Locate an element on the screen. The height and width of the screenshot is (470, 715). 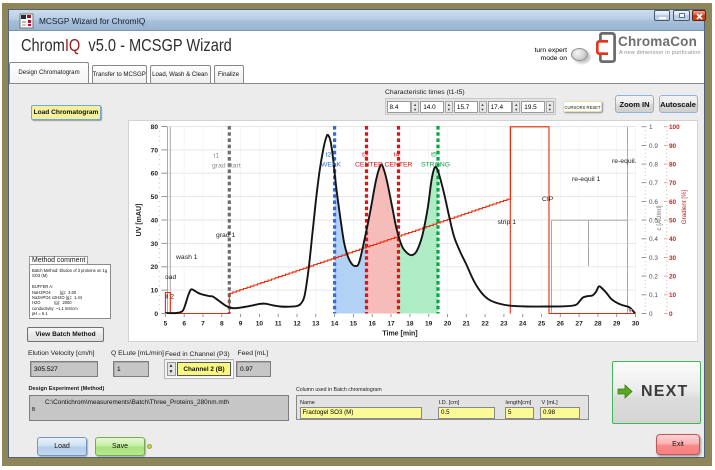
svg-text: UV [mAU] is located at coordinates (139, 220).